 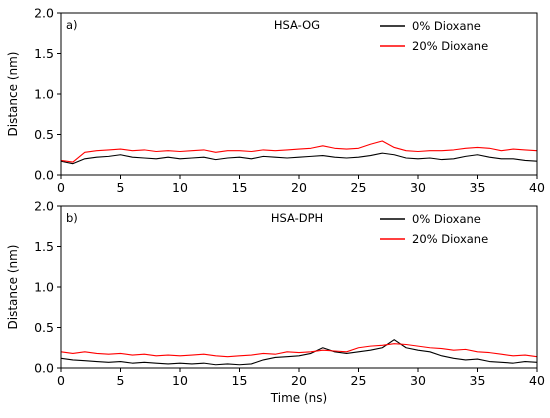 What do you see at coordinates (72, 25) in the screenshot?
I see `panel-label: a)` at bounding box center [72, 25].